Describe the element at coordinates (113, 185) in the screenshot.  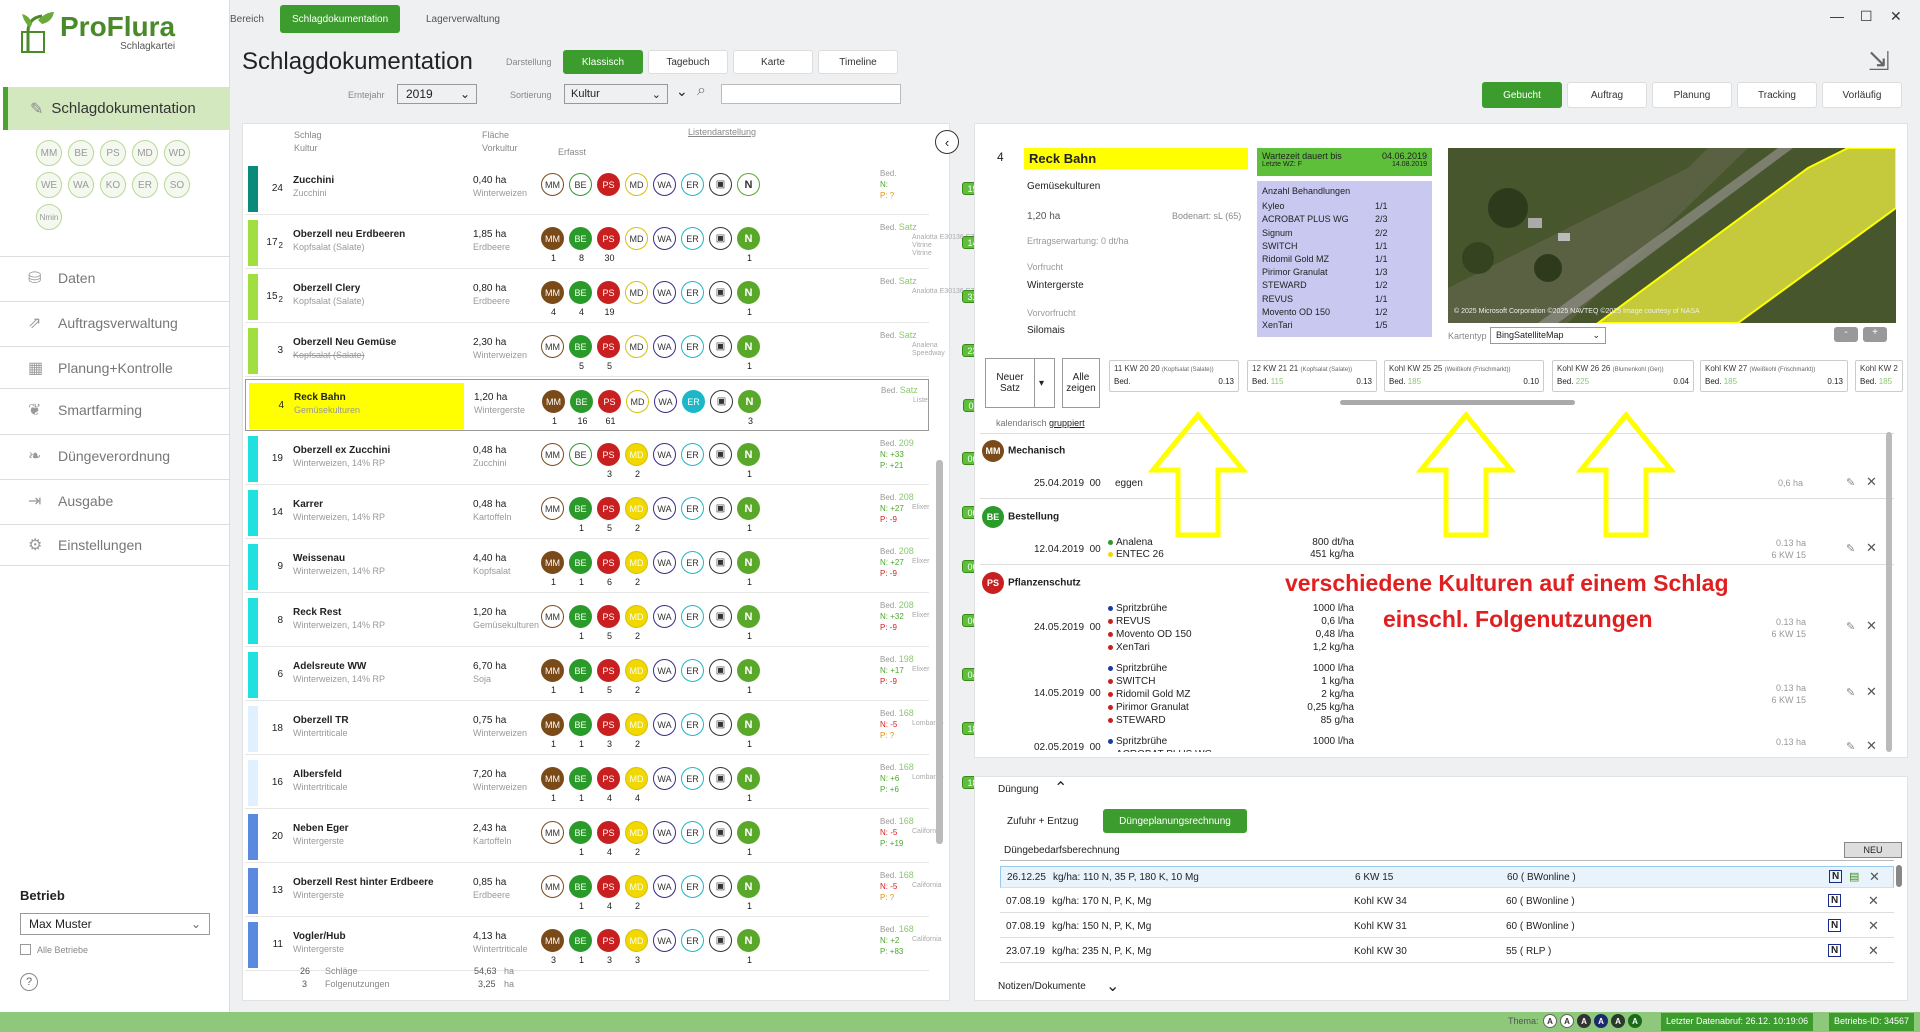
I see `filter-ko: KO` at that location.